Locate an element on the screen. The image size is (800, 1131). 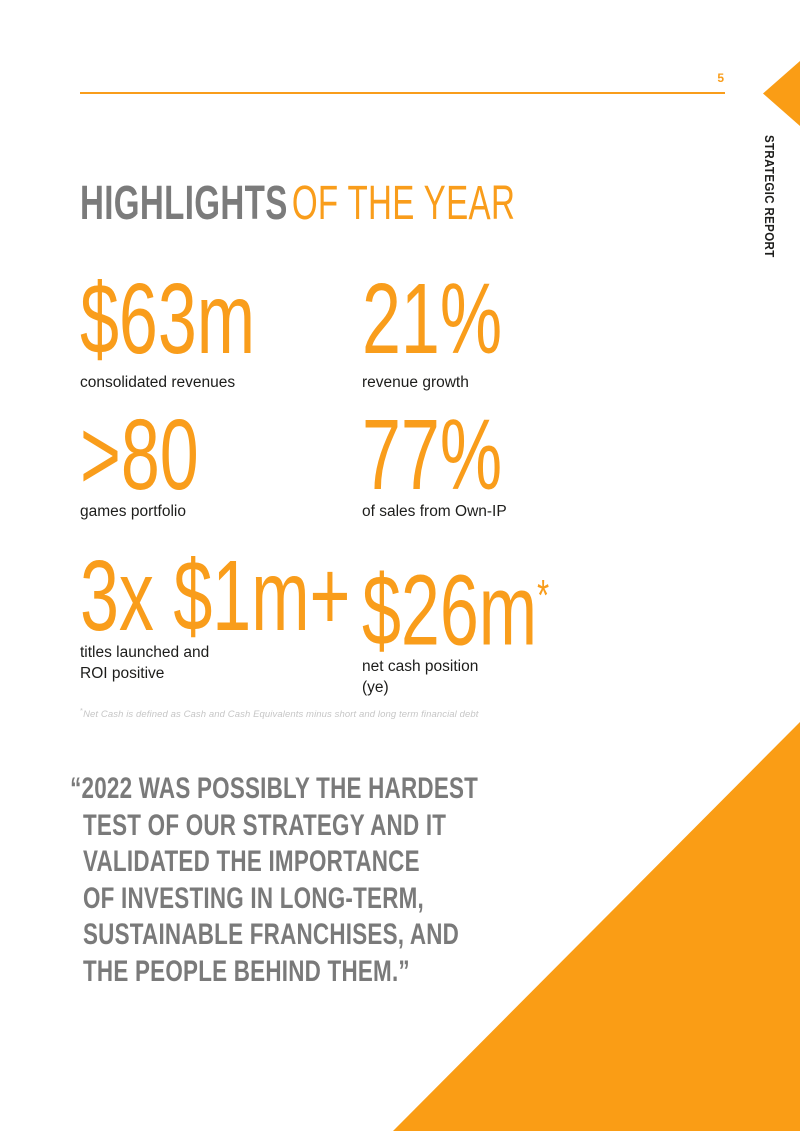
footnote-marker: * is located at coordinates (82, 710).